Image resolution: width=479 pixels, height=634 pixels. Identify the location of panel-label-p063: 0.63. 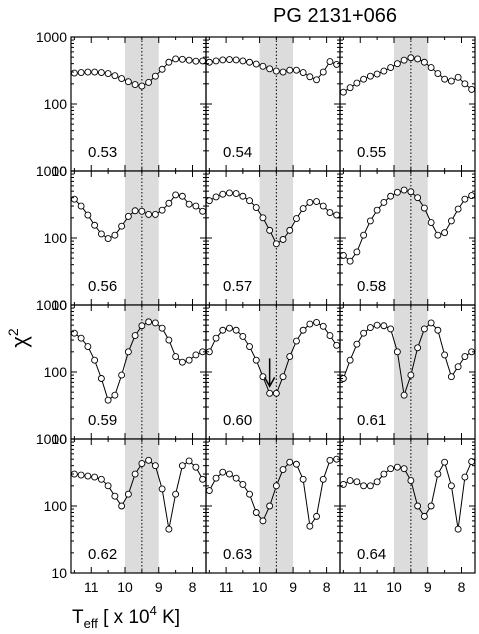
(237, 554).